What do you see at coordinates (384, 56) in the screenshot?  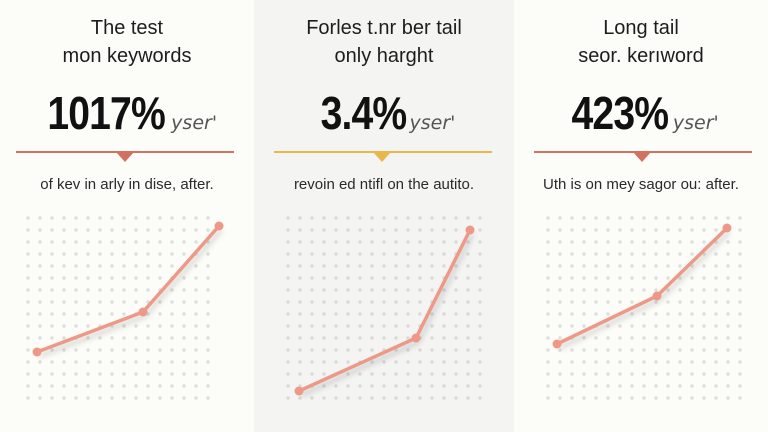 I see `title-line-2: only harght` at bounding box center [384, 56].